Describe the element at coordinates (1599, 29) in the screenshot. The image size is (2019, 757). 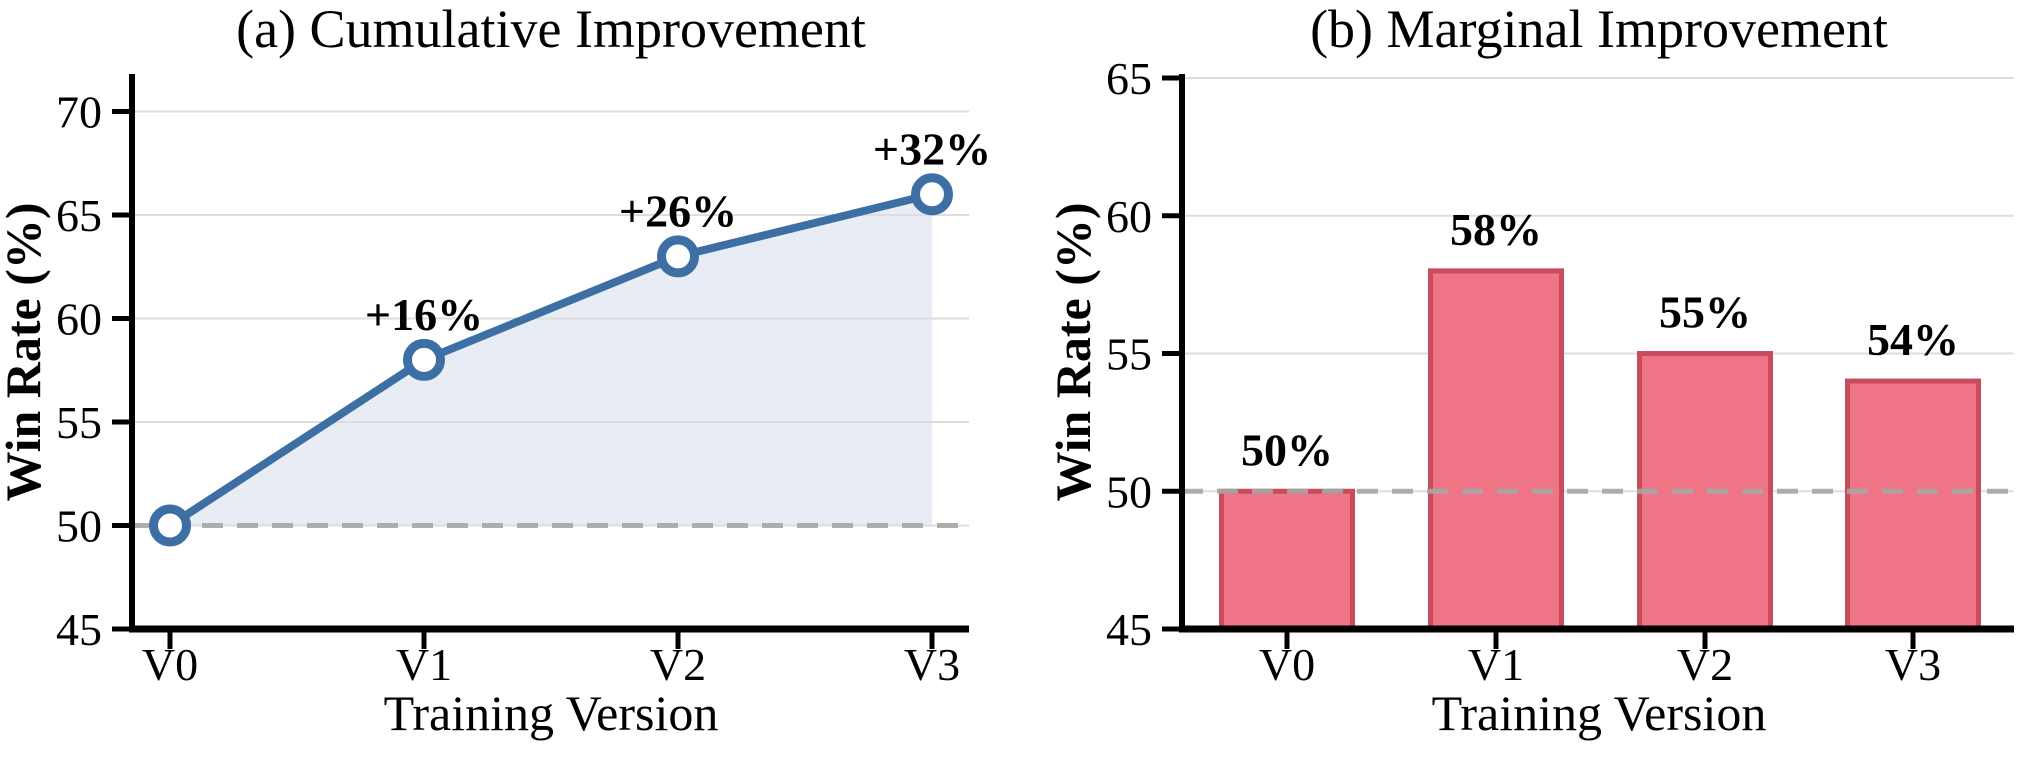
I see `panel-b-title: (b) Marginal Improvement` at that location.